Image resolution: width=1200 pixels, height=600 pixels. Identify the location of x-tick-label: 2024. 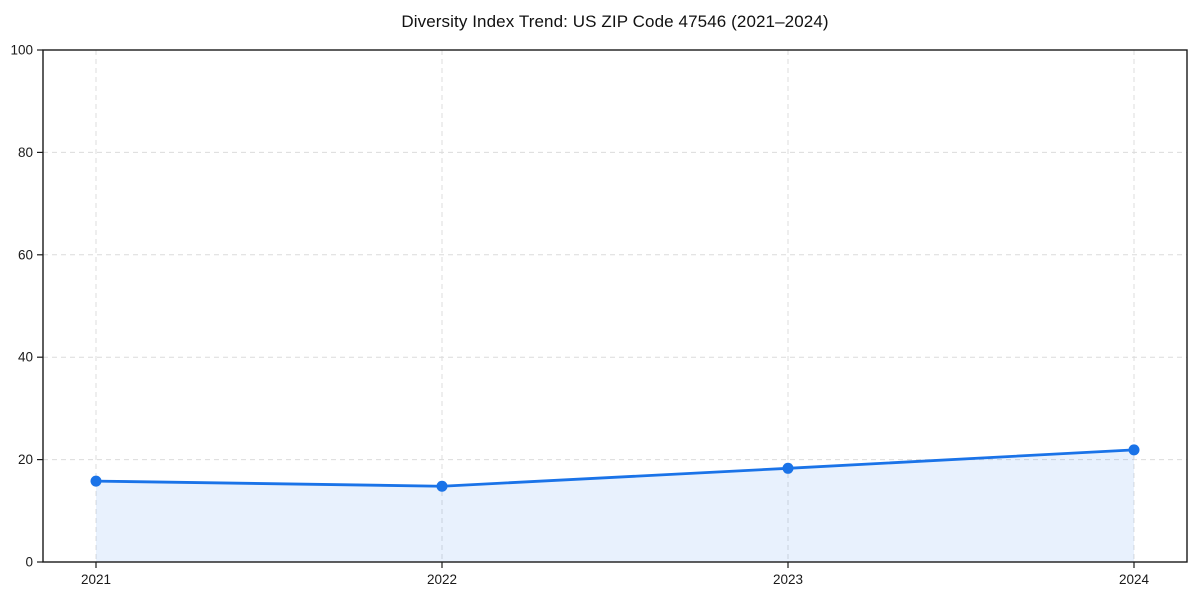
(1134, 579).